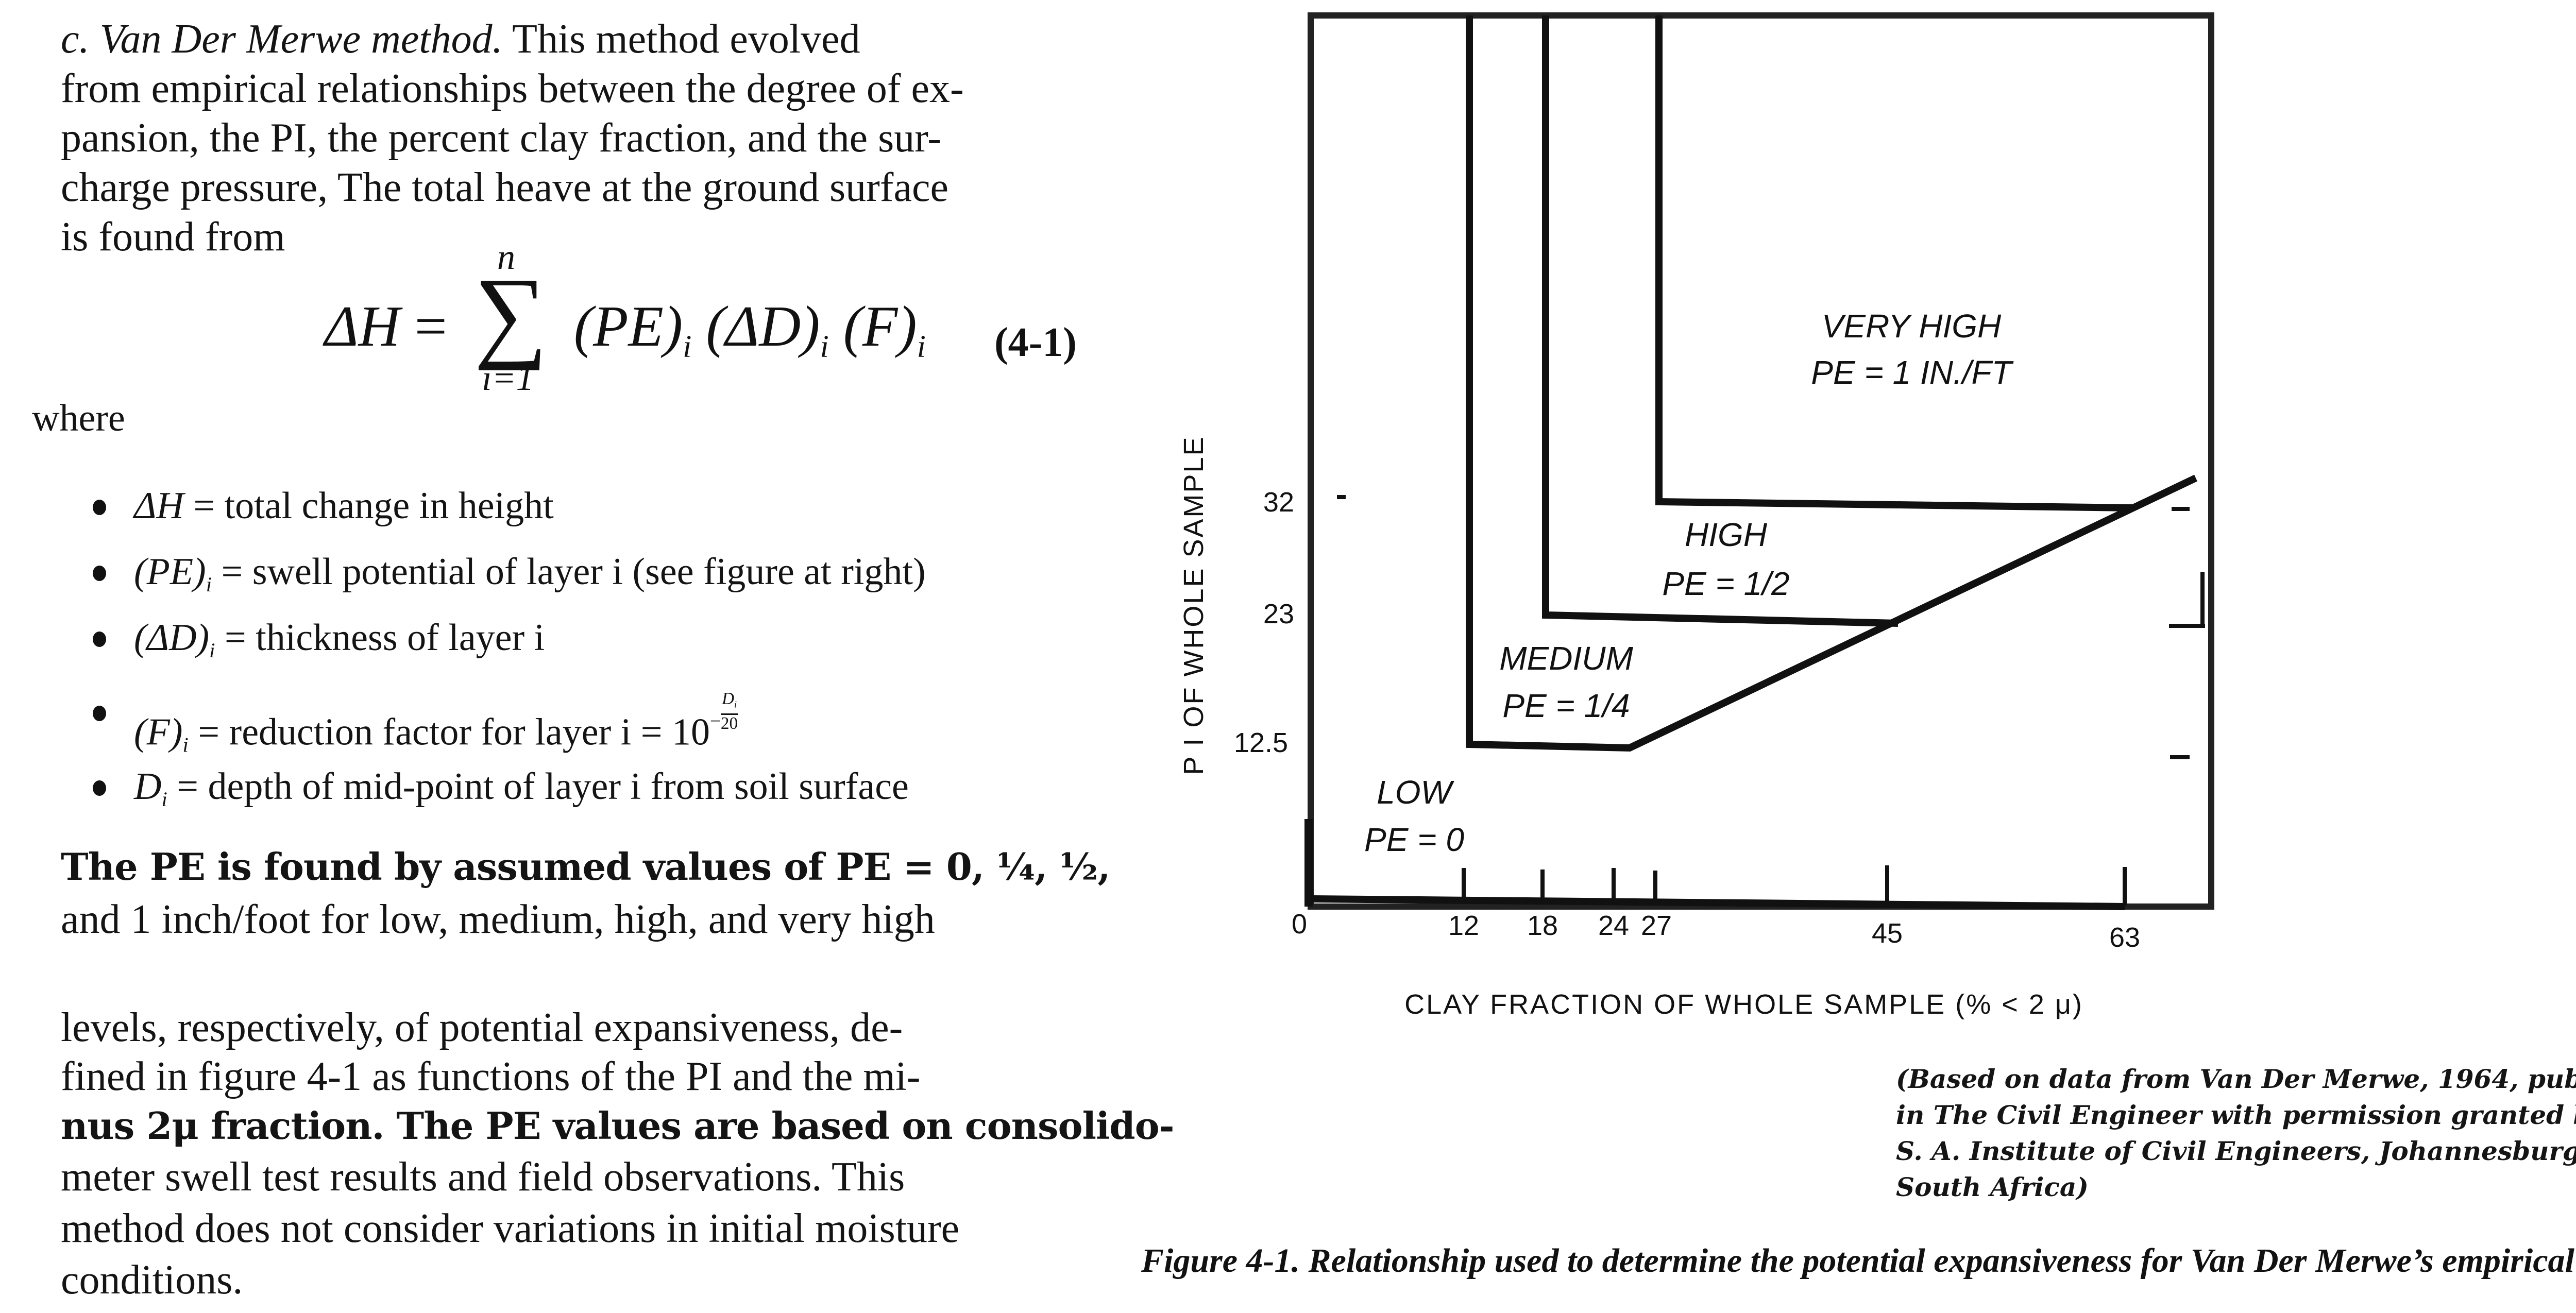 Image resolution: width=2576 pixels, height=1313 pixels. Describe the element at coordinates (511, 314) in the screenshot. I see `sigma-symbol: ∑` at that location.